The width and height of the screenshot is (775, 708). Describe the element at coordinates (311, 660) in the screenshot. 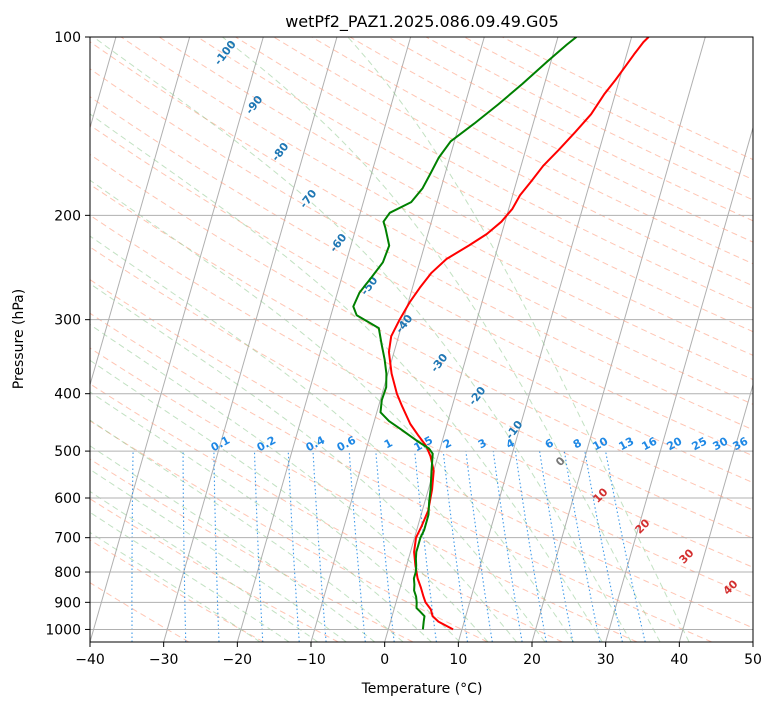

I see `x-tick-label: −10` at that location.